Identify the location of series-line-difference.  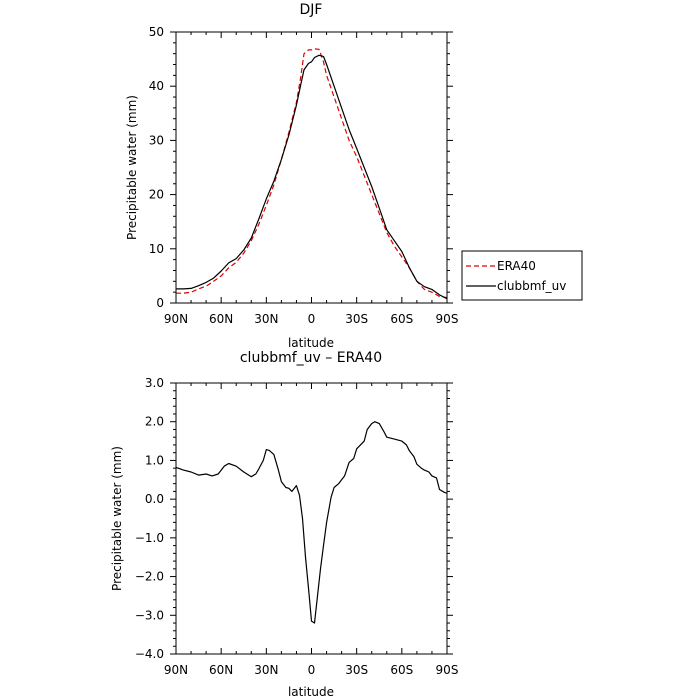
(311, 522).